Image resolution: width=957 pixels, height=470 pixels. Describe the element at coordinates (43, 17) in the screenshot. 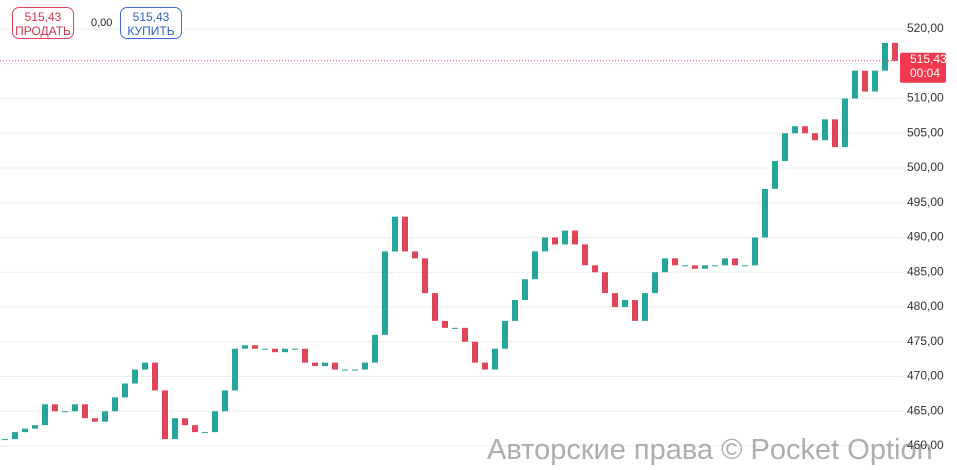

I see `sell-price: 515,43` at that location.